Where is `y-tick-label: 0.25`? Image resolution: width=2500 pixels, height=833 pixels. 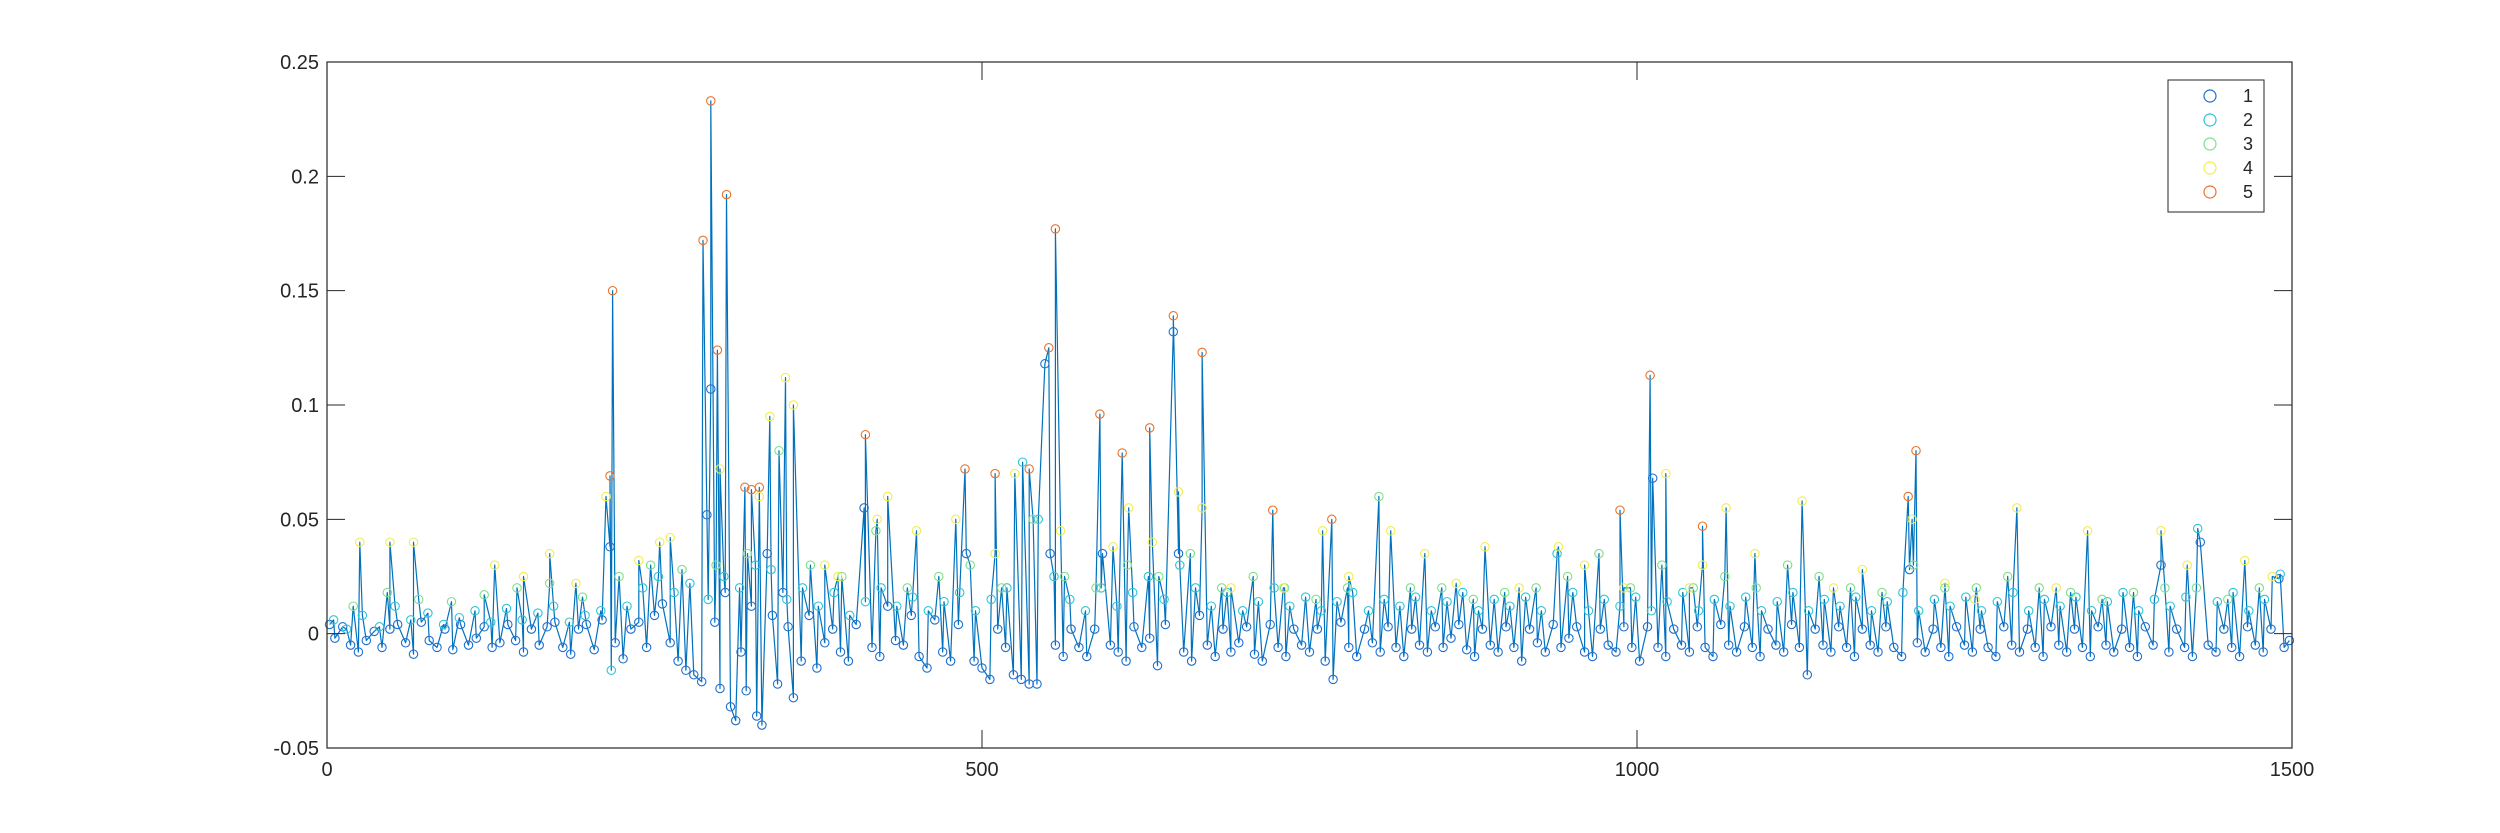
y-tick-label: 0.25 is located at coordinates (299, 63).